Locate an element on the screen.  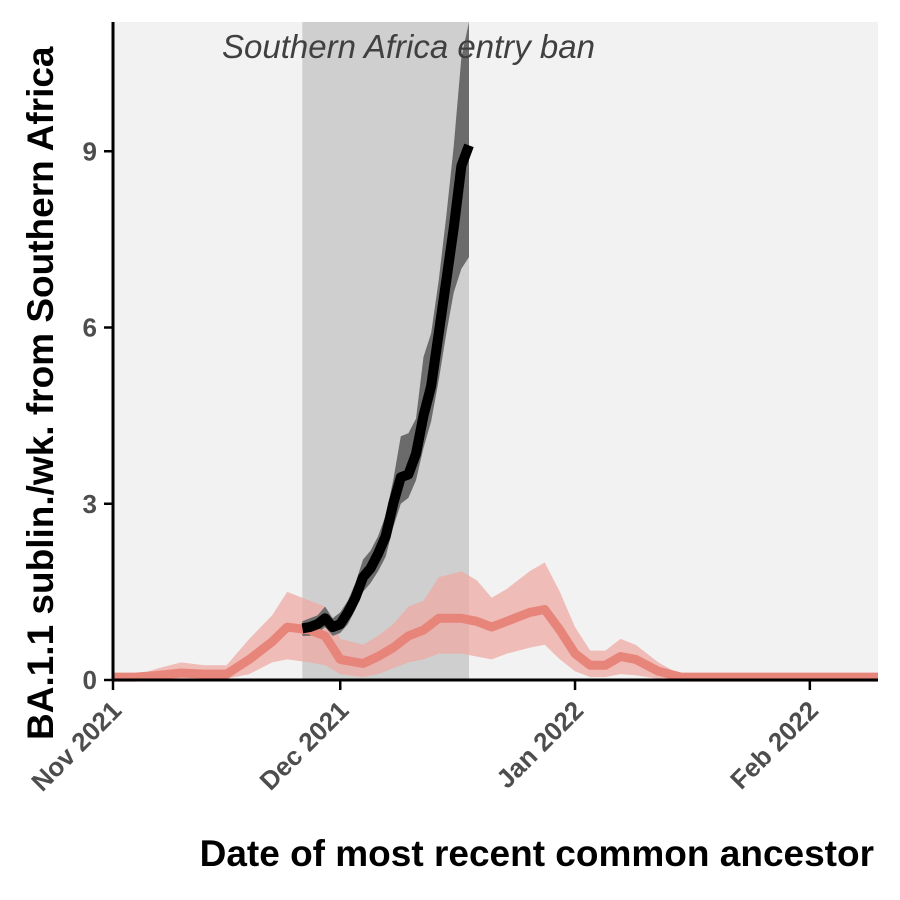
series-0-line is located at coordinates (495, 643).